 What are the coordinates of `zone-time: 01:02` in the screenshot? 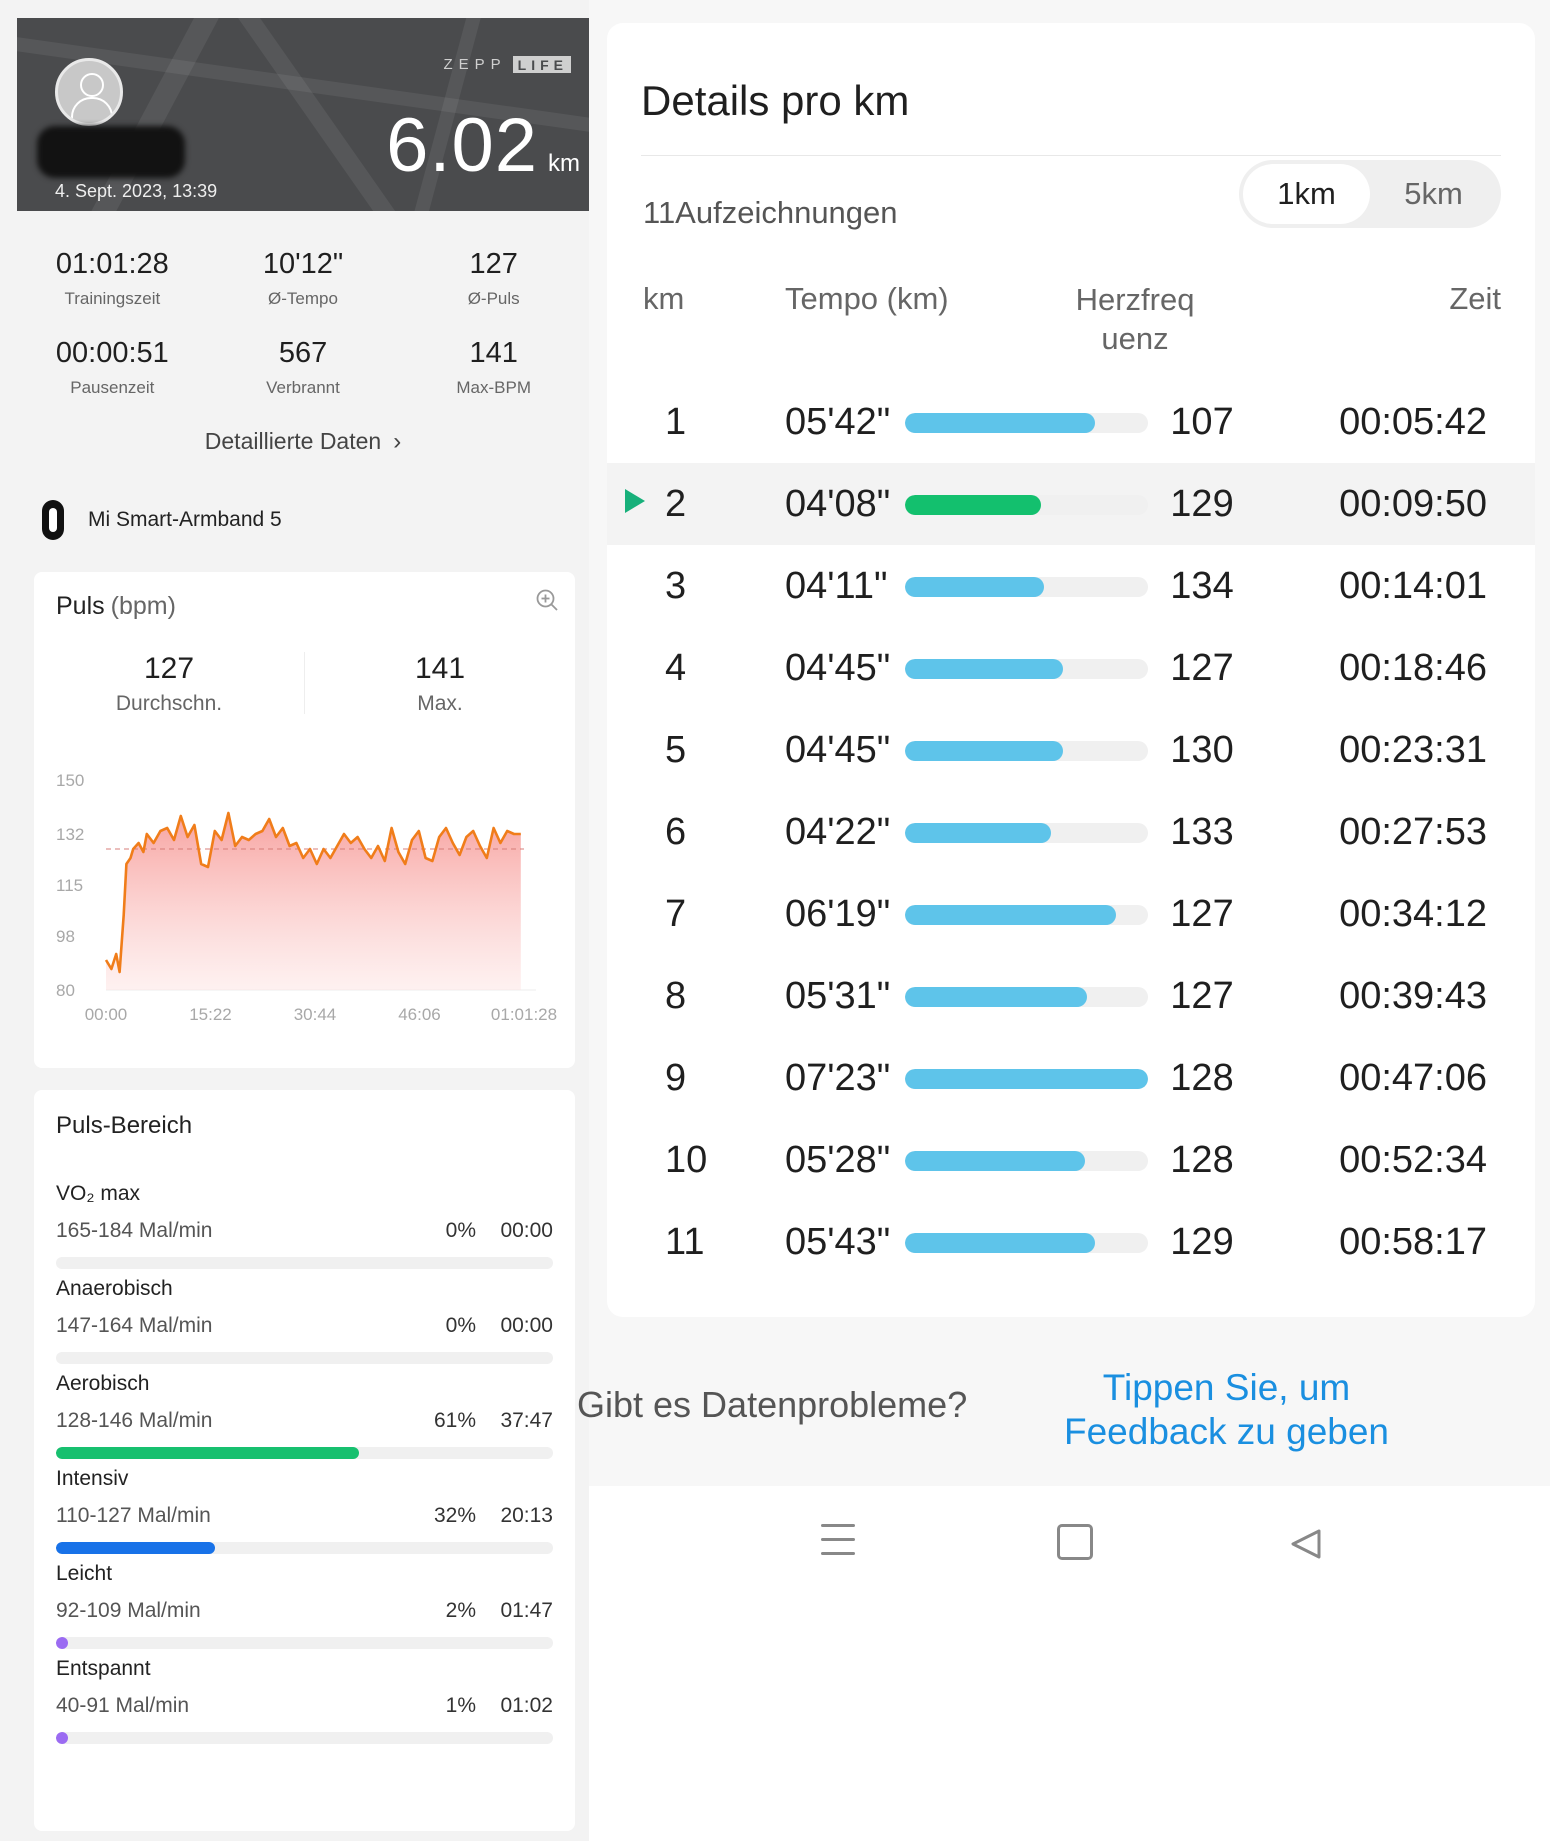 It's located at (526, 1705).